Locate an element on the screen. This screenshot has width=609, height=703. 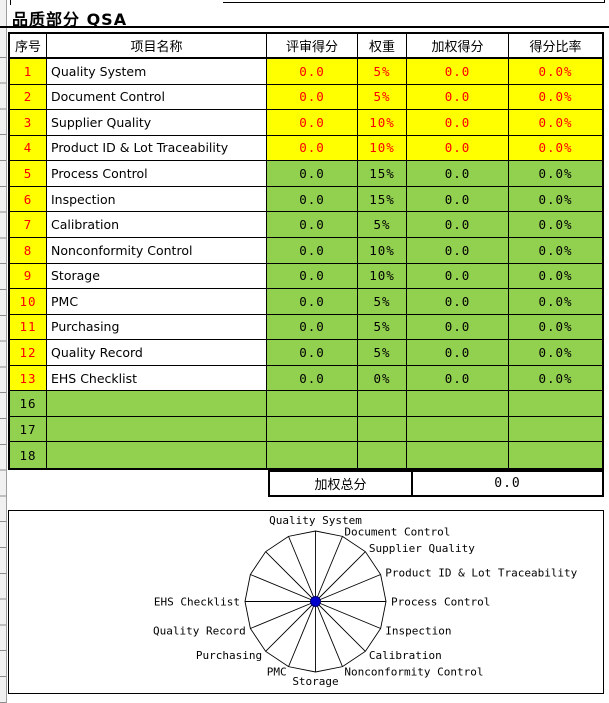
row-number-cell: 2 is located at coordinates (28, 97).